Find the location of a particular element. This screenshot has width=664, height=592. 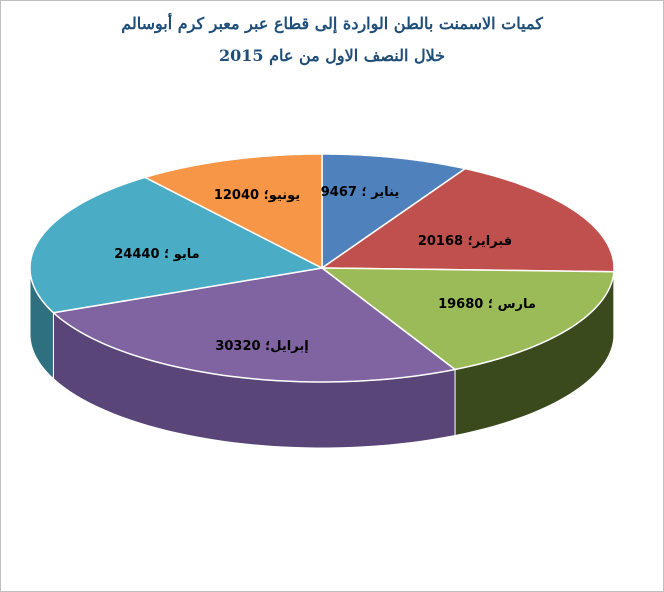

chart-title-line2: خلال النصف الاول من عام 2015 is located at coordinates (332, 55).